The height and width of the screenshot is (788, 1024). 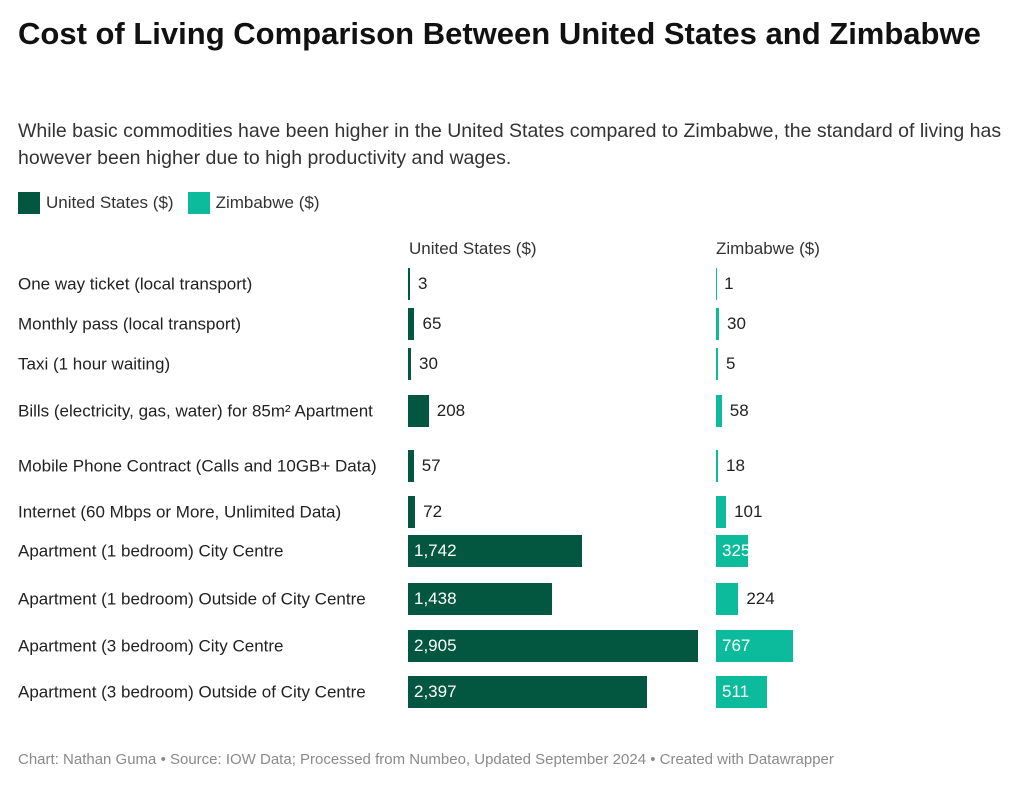 What do you see at coordinates (151, 551) in the screenshot?
I see `category-label: Apartment (1 bedroom) City Centre` at bounding box center [151, 551].